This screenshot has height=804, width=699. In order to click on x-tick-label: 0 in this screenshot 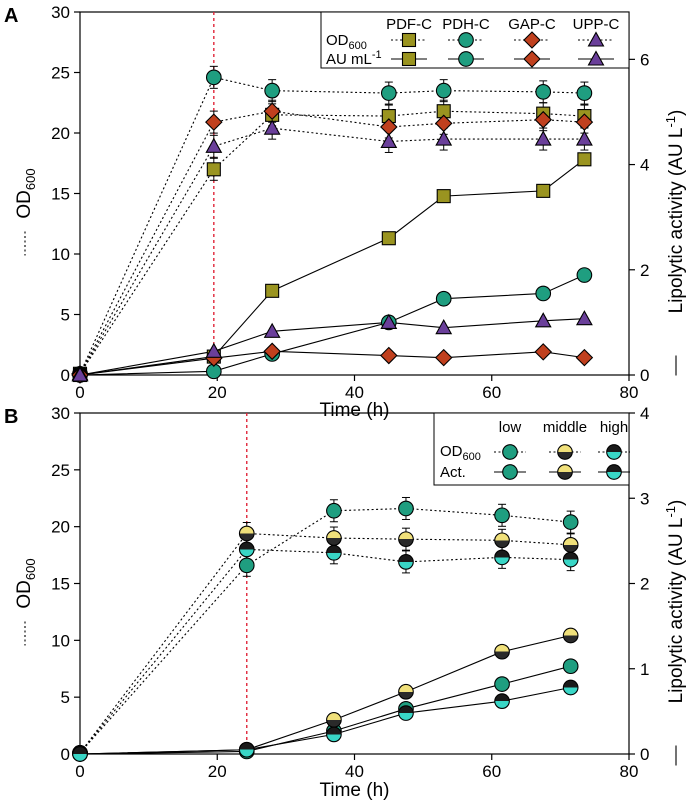, I will do `click(79, 392)`.